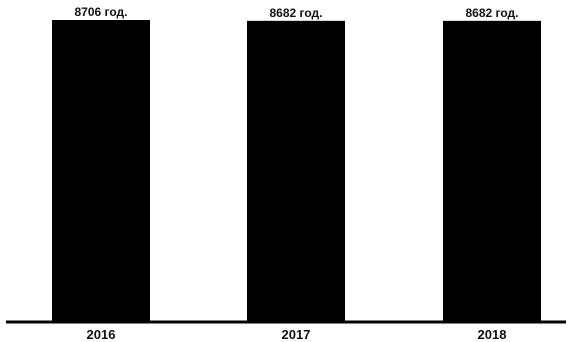 The width and height of the screenshot is (573, 342). What do you see at coordinates (101, 334) in the screenshot?
I see `tick-label-2016: 2016` at bounding box center [101, 334].